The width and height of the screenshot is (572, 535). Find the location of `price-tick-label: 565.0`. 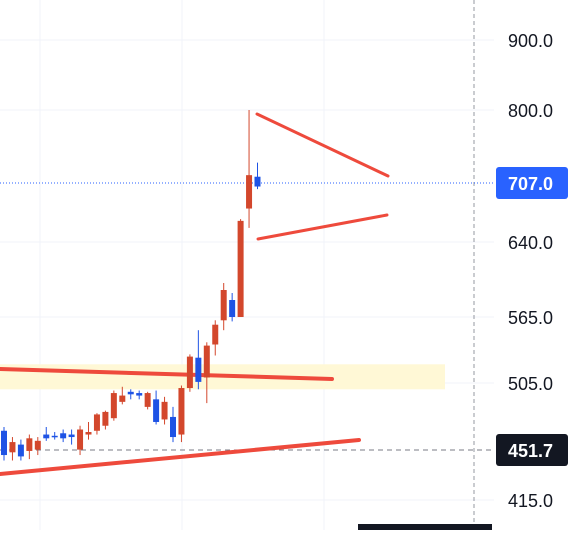

price-tick-label: 565.0 is located at coordinates (530, 318).